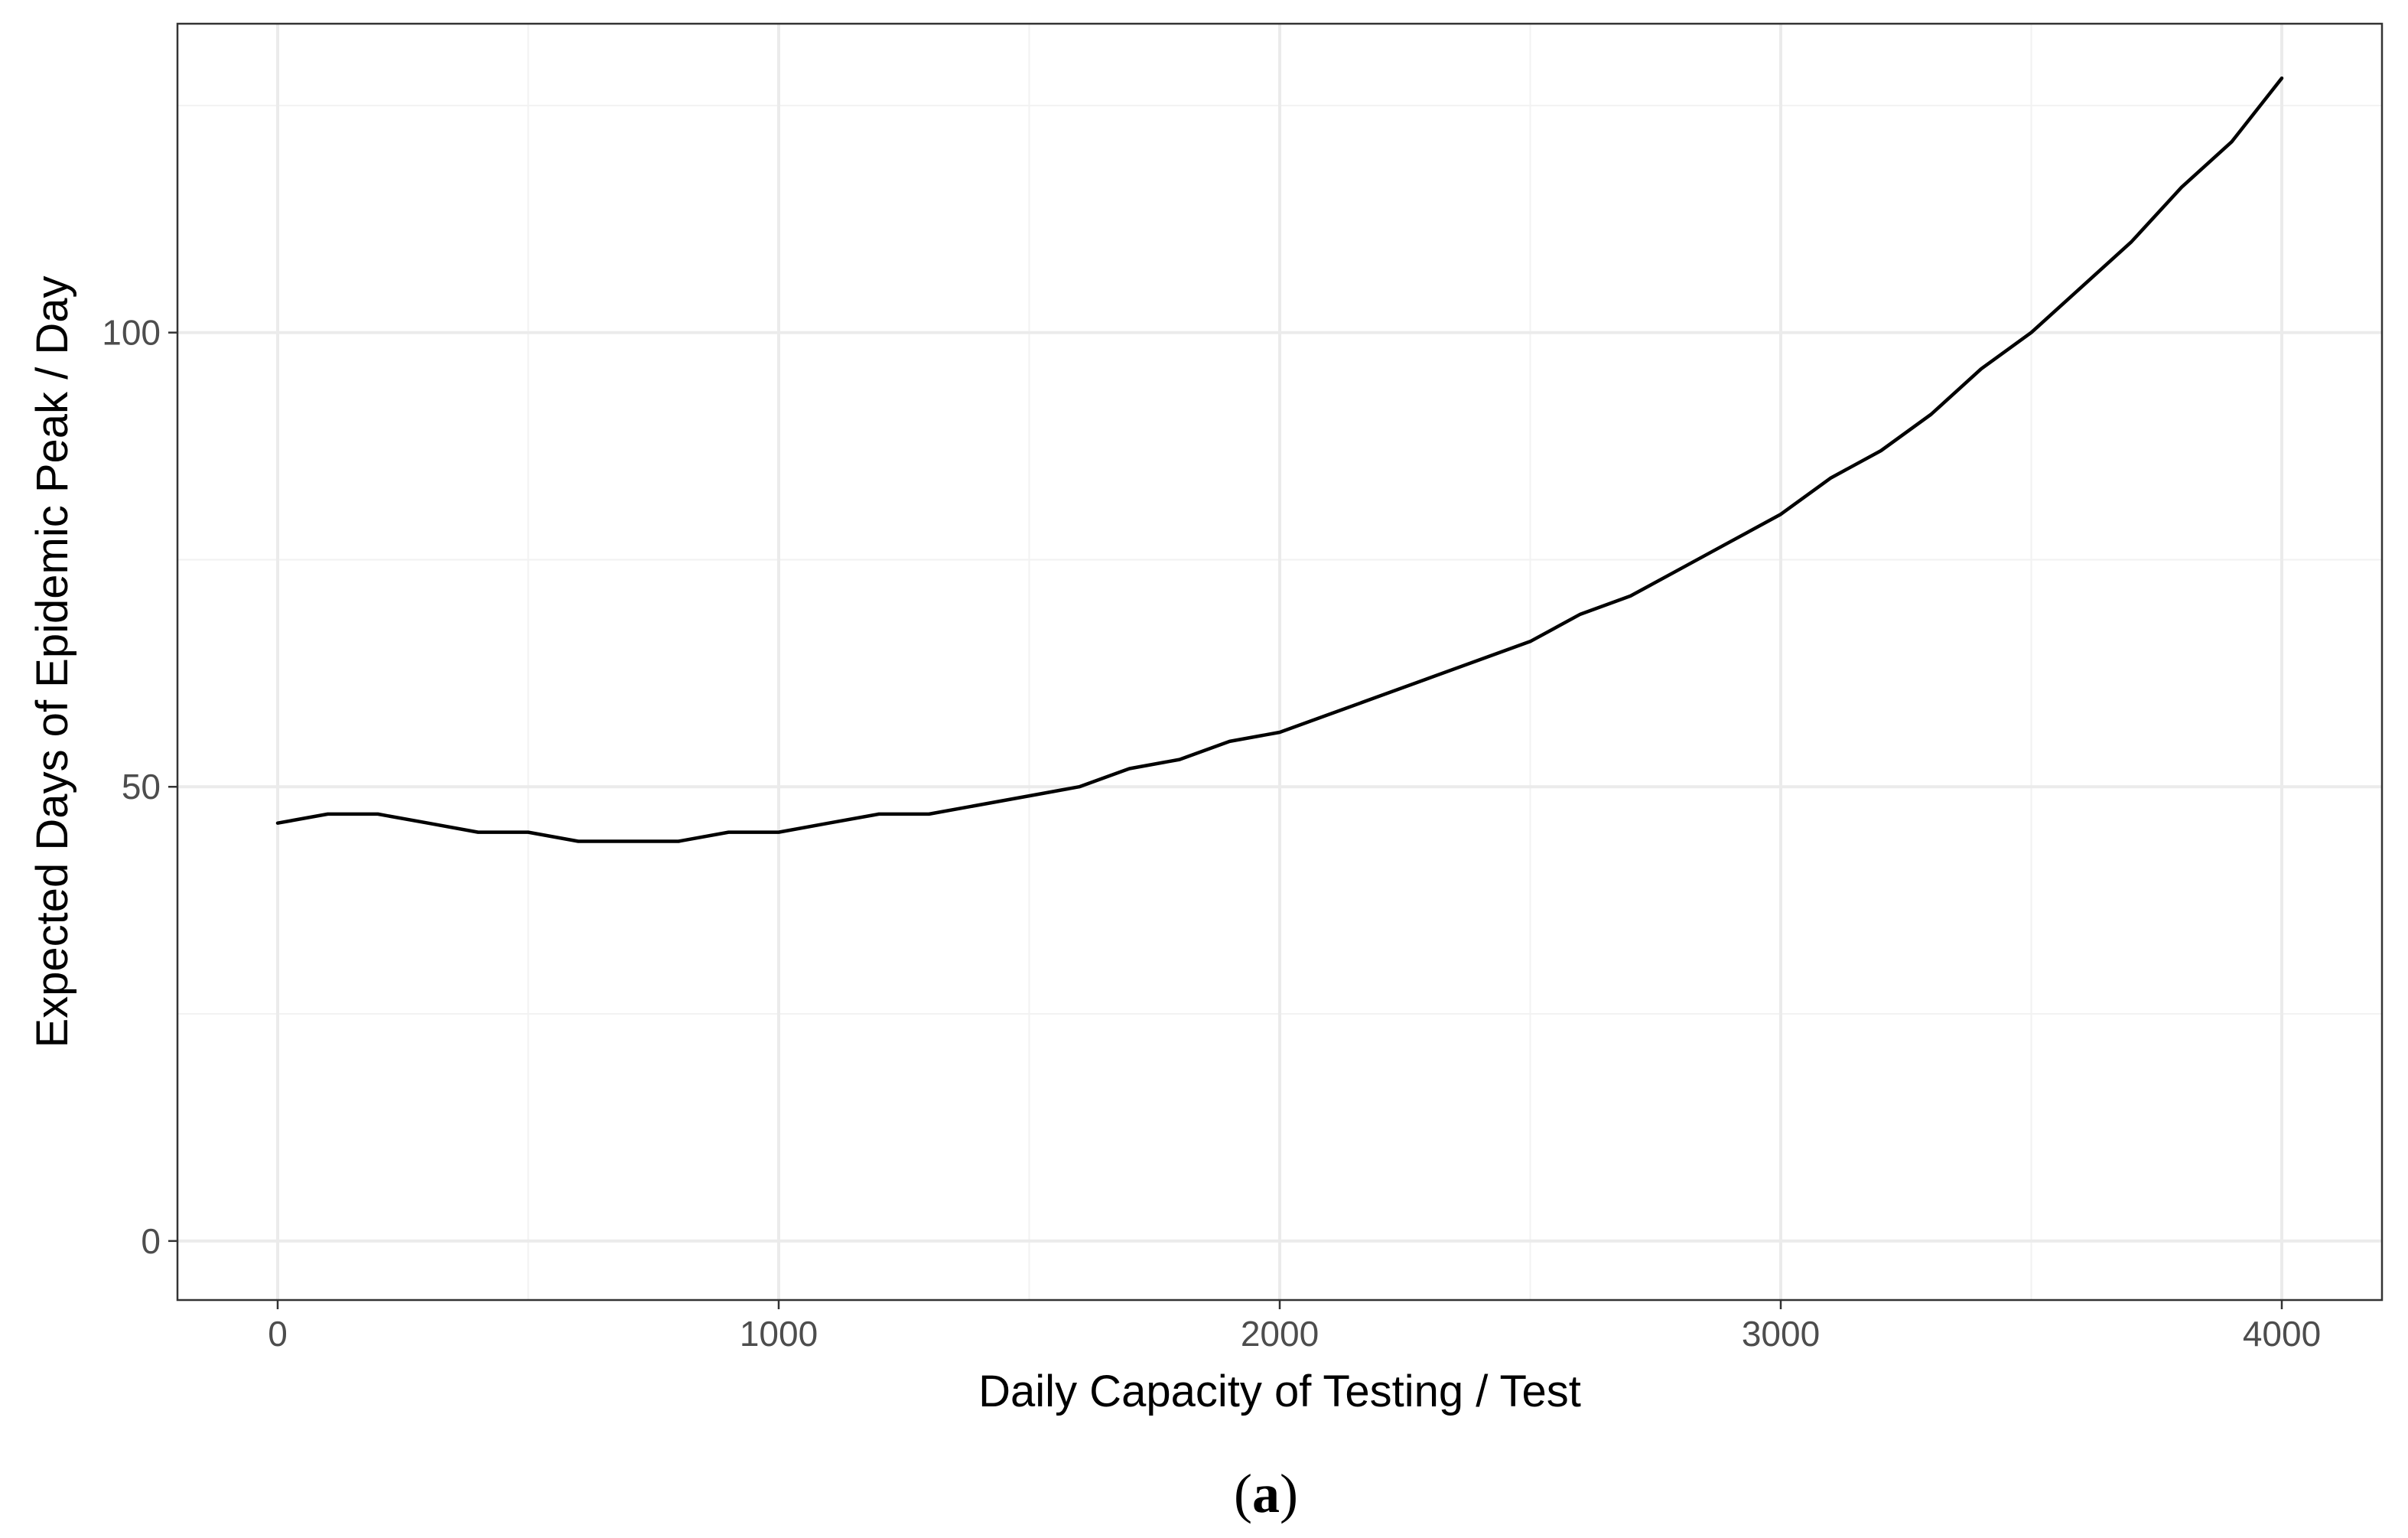 The height and width of the screenshot is (1538, 2408). I want to click on y-tick-label: 0, so click(151, 1241).